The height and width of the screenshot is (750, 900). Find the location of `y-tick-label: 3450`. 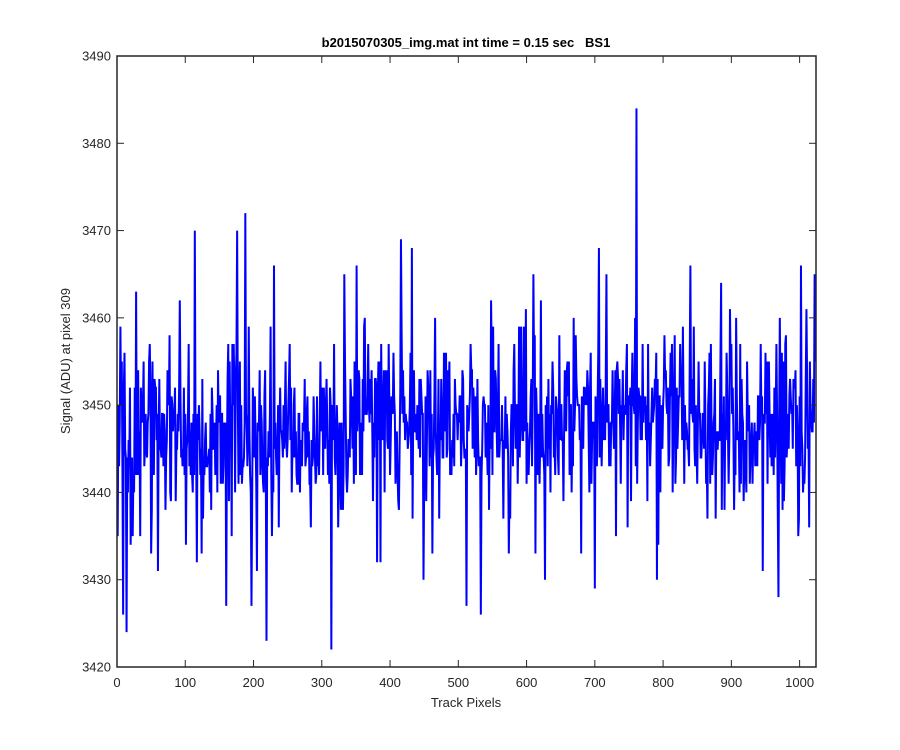

y-tick-label: 3450 is located at coordinates (96, 405).